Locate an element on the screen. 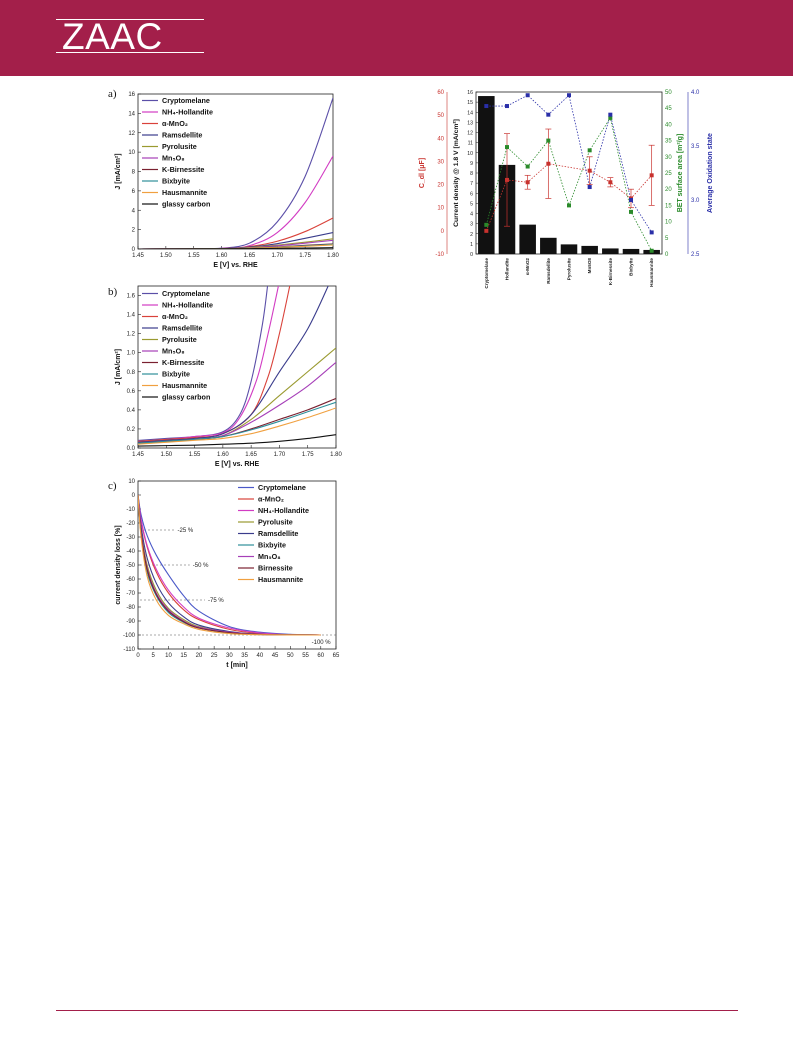  y-tick-label: 1.2 is located at coordinates (131, 335).